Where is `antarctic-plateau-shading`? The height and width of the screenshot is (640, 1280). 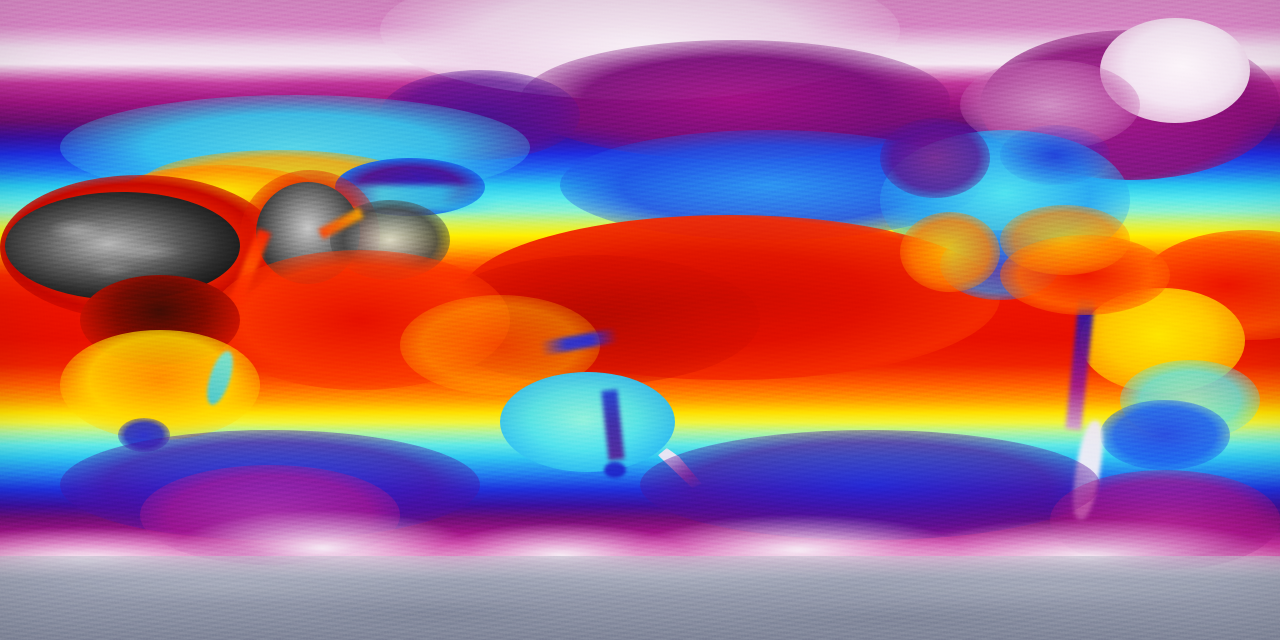 antarctic-plateau-shading is located at coordinates (640, 600).